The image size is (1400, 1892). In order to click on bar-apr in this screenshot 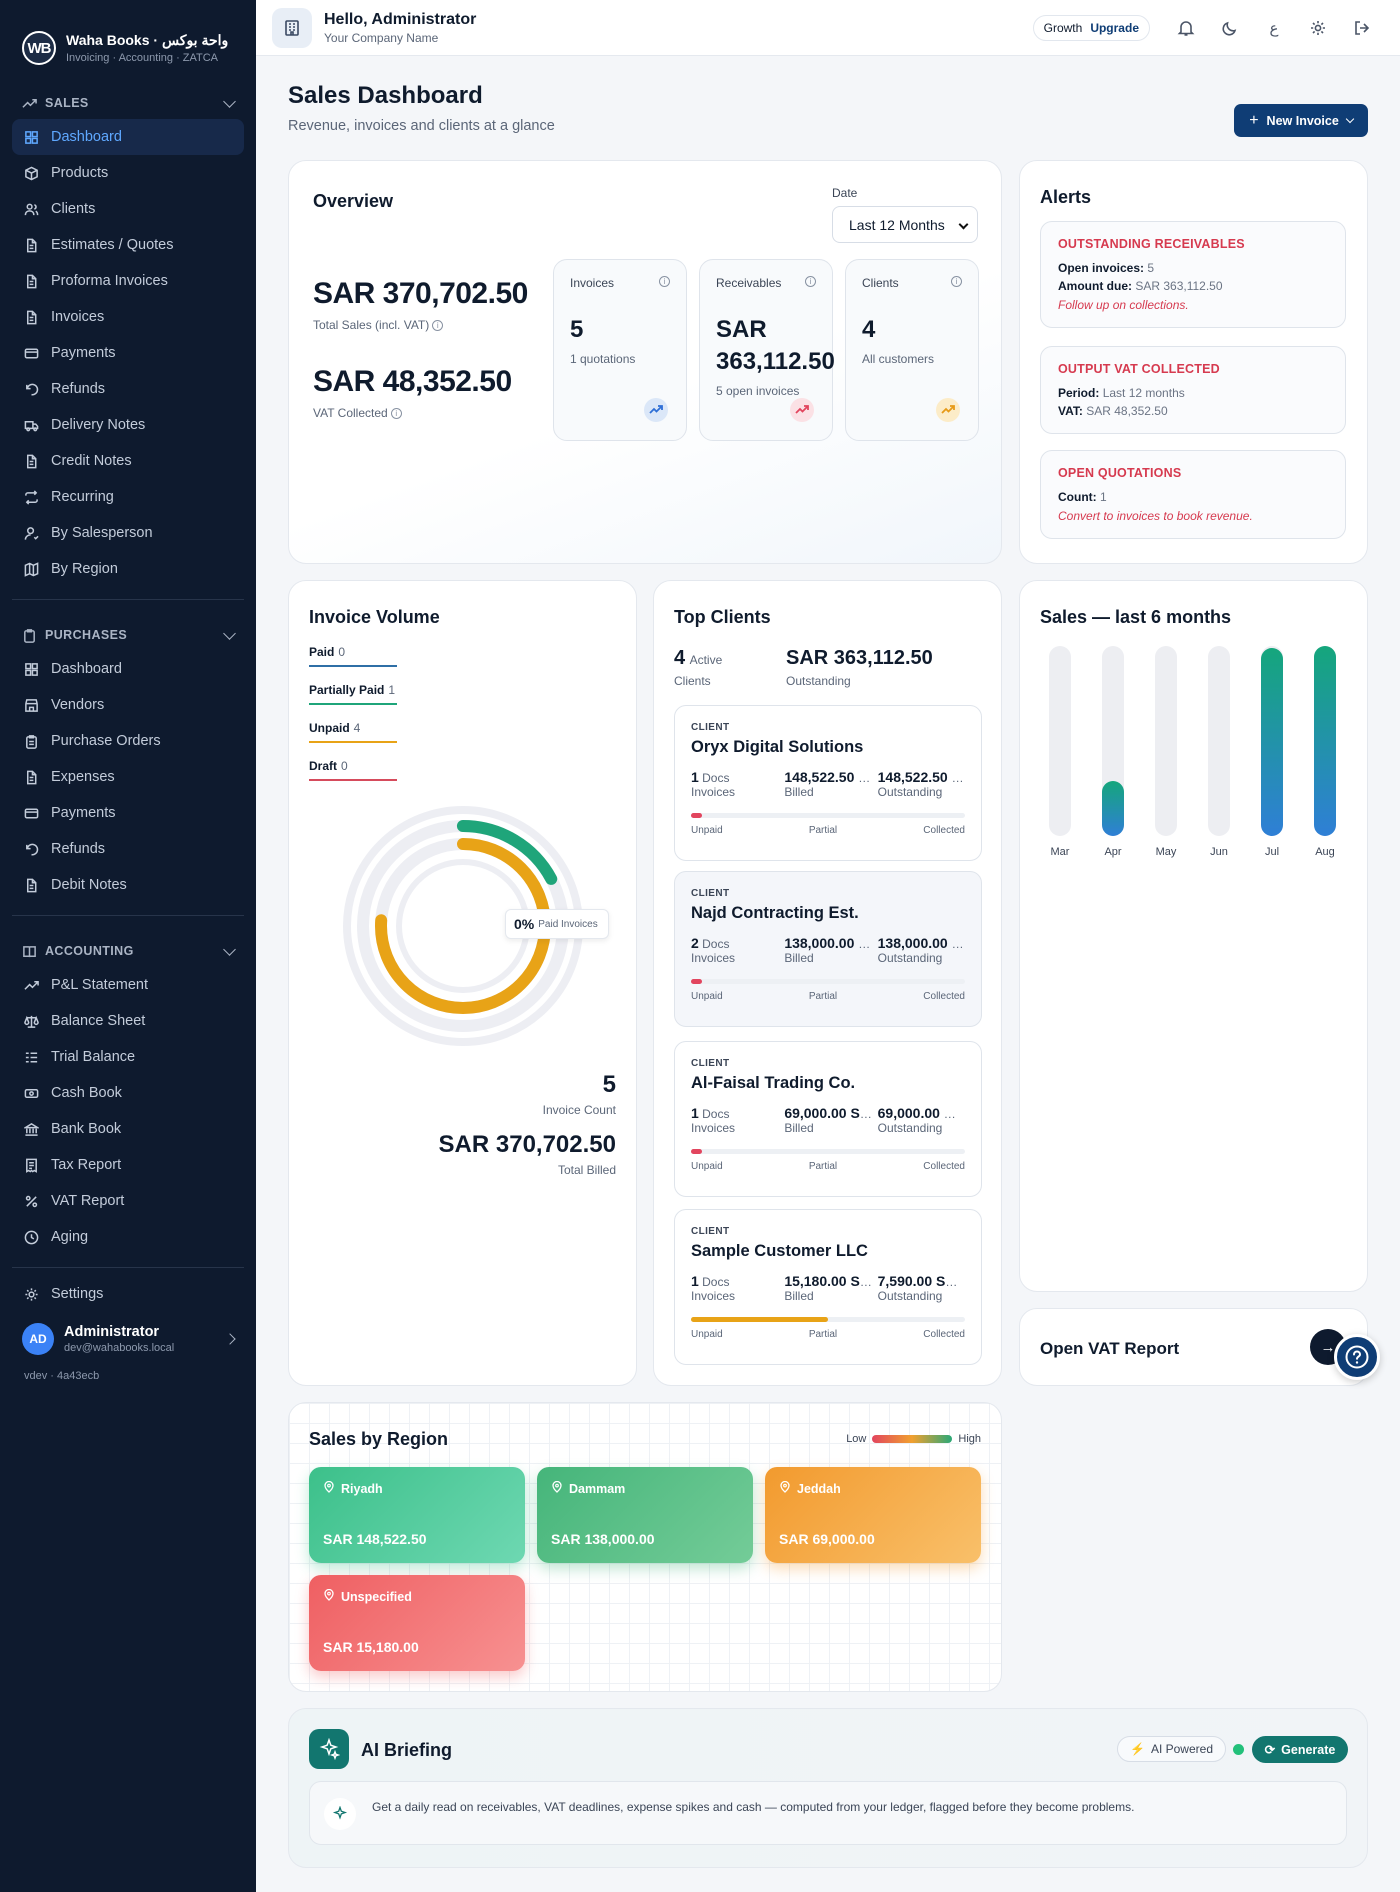, I will do `click(1113, 808)`.